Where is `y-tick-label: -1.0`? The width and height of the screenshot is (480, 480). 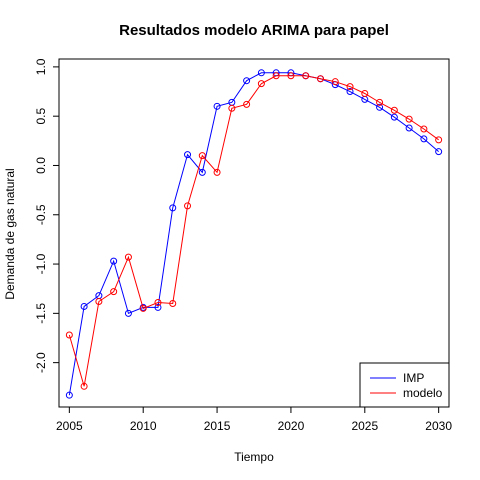 y-tick-label: -1.0 is located at coordinates (41, 263).